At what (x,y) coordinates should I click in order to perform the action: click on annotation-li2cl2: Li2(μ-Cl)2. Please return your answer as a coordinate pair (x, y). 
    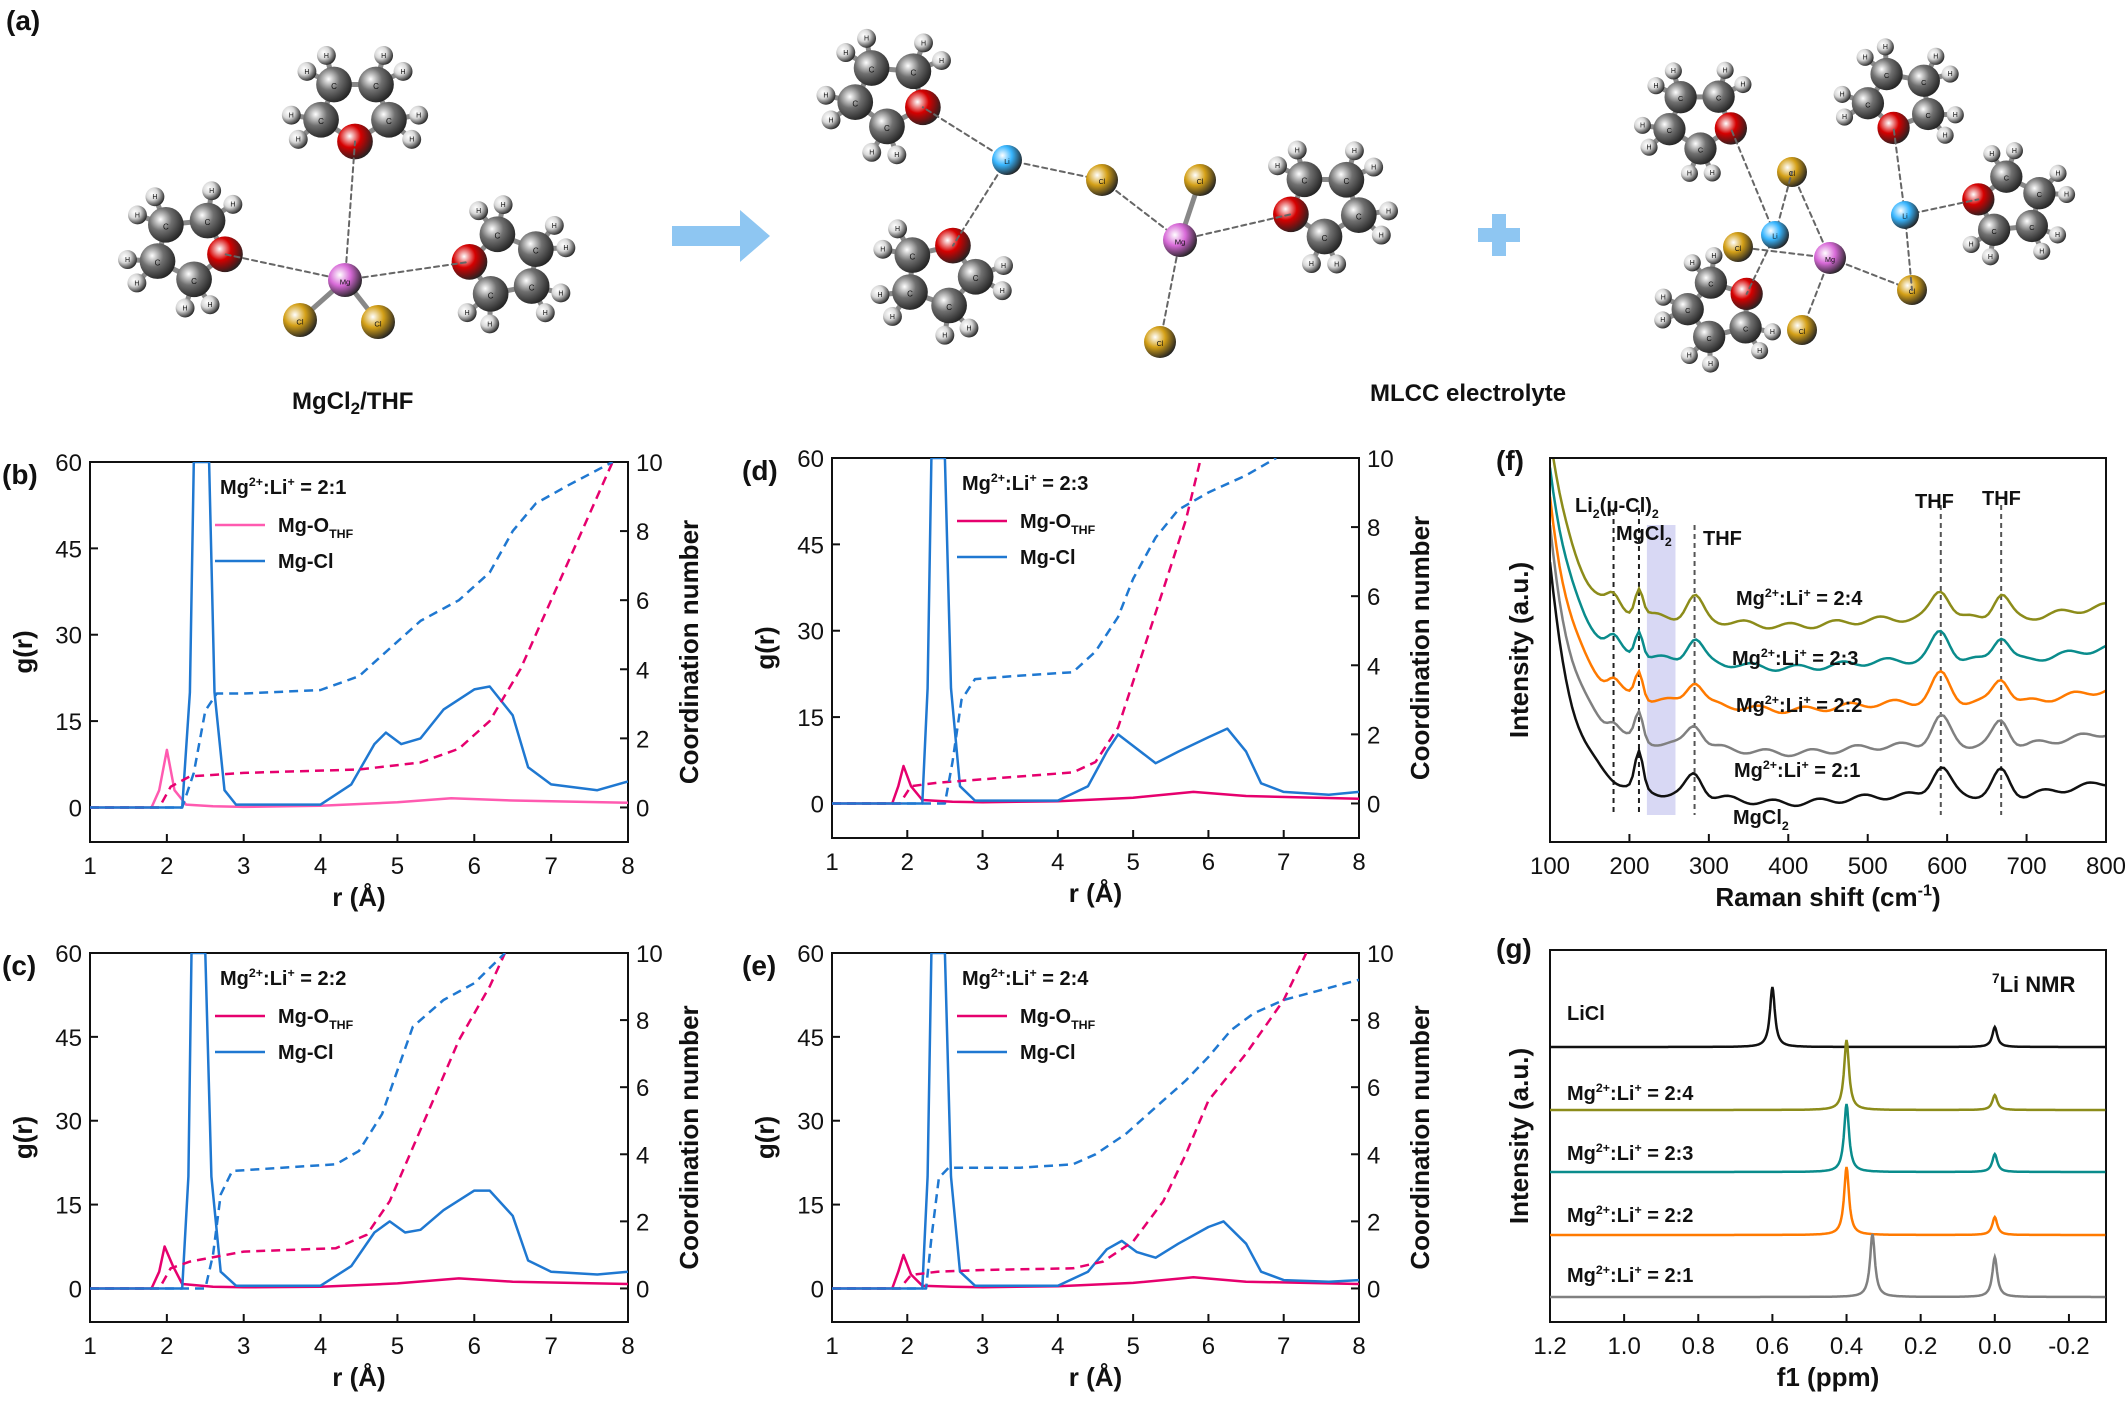
    Looking at the image, I should click on (1617, 508).